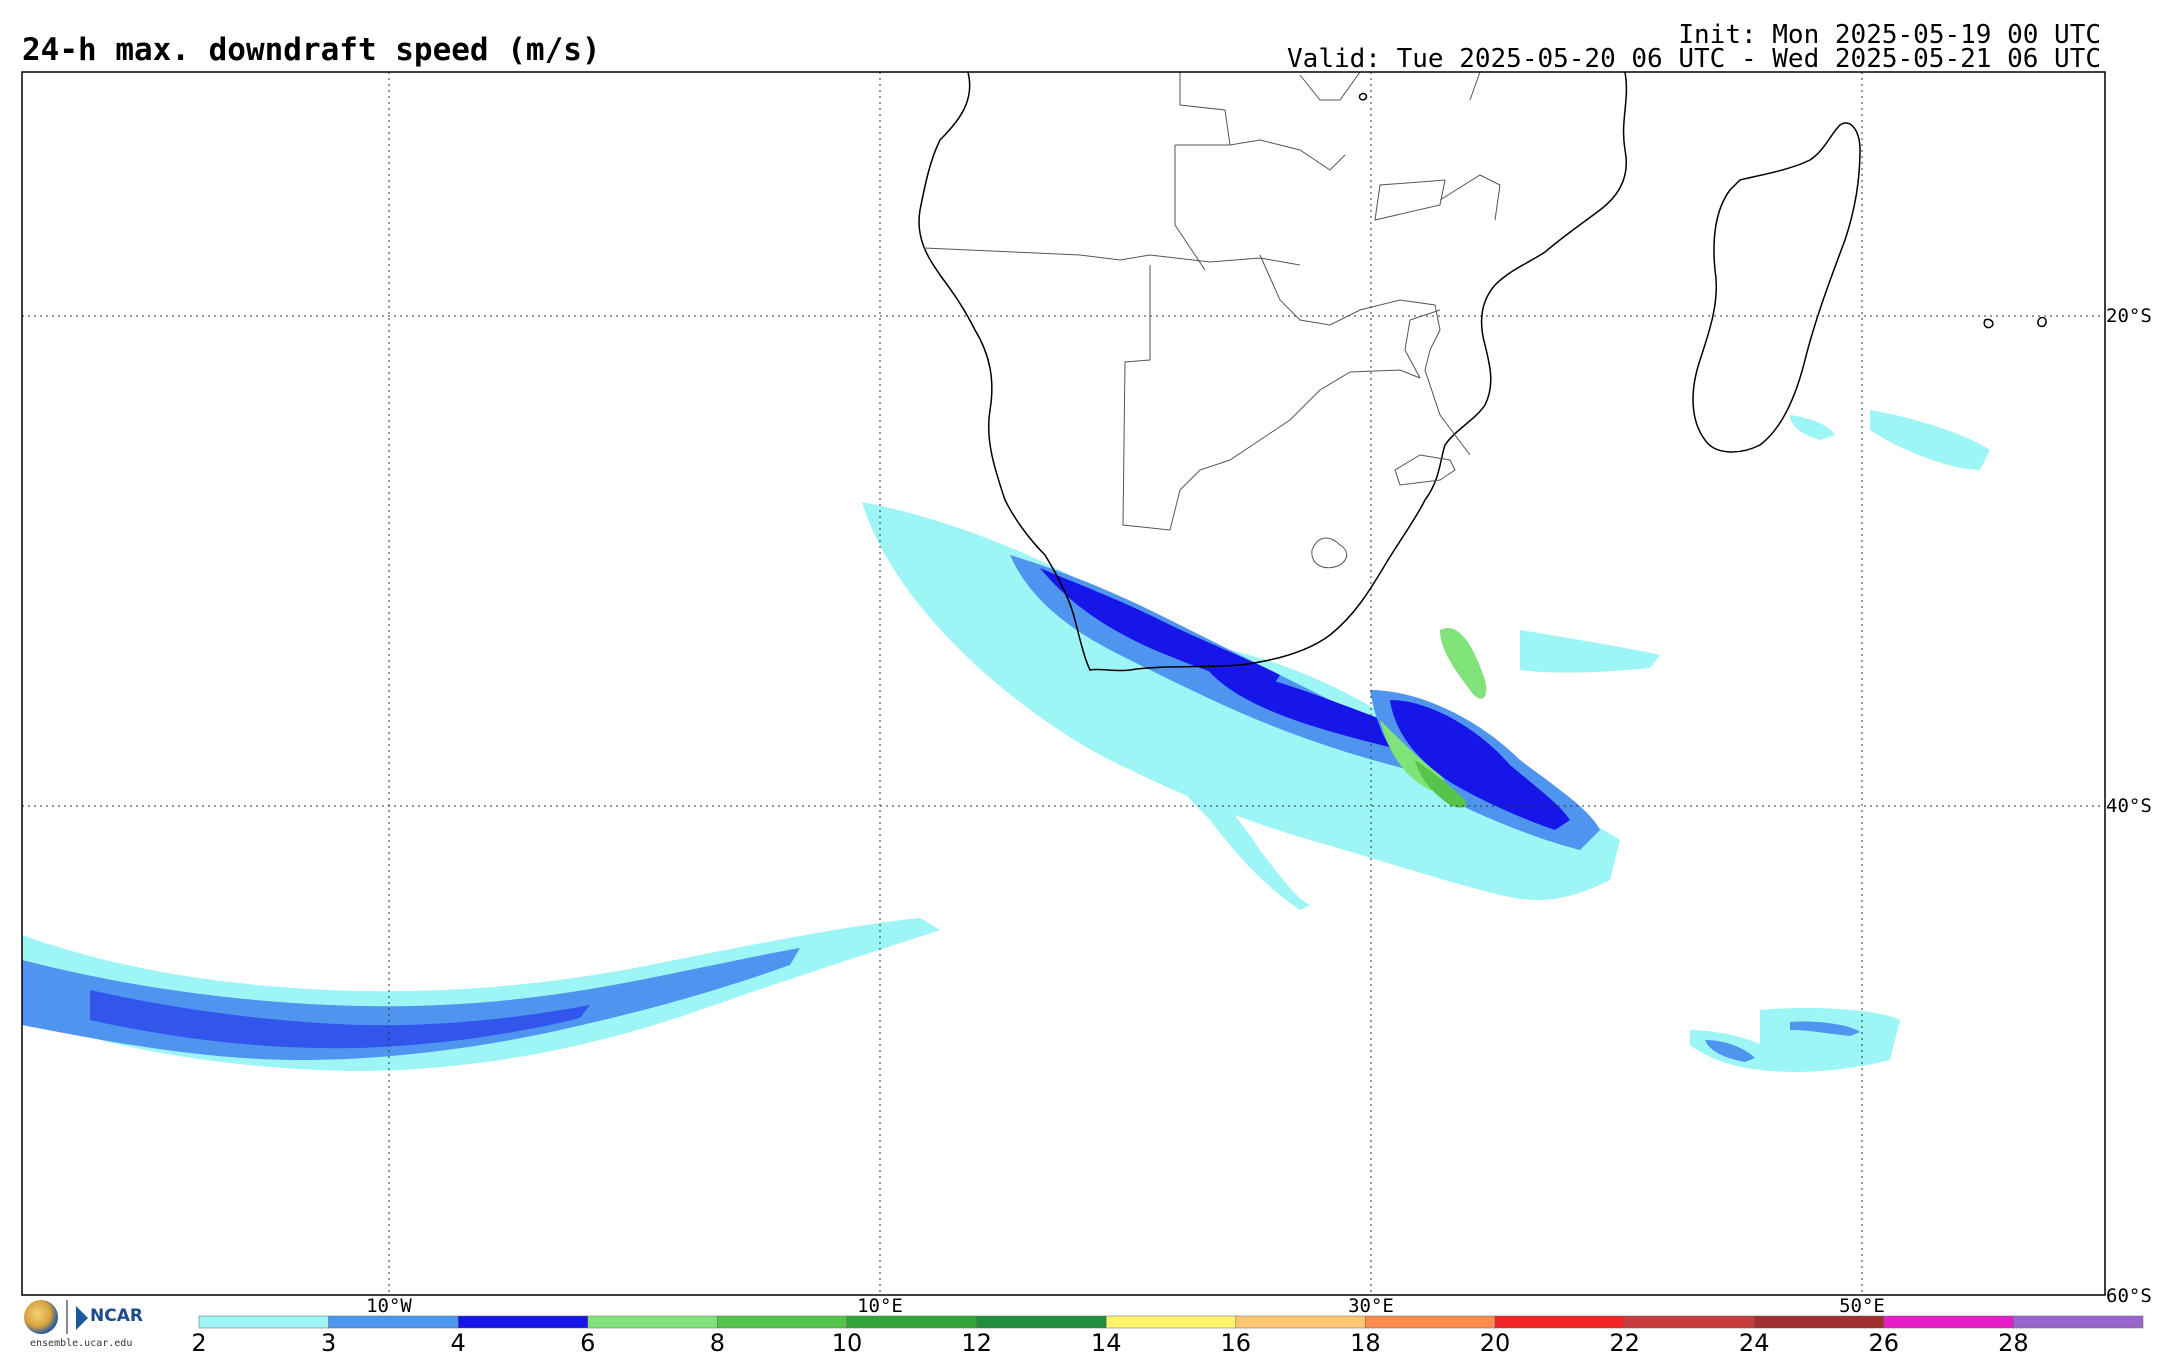  I want to click on colorbar-labels: 2 3 4 6 8 10 12 14 16 18 20 22 24 26 28, so click(1109, 1341).